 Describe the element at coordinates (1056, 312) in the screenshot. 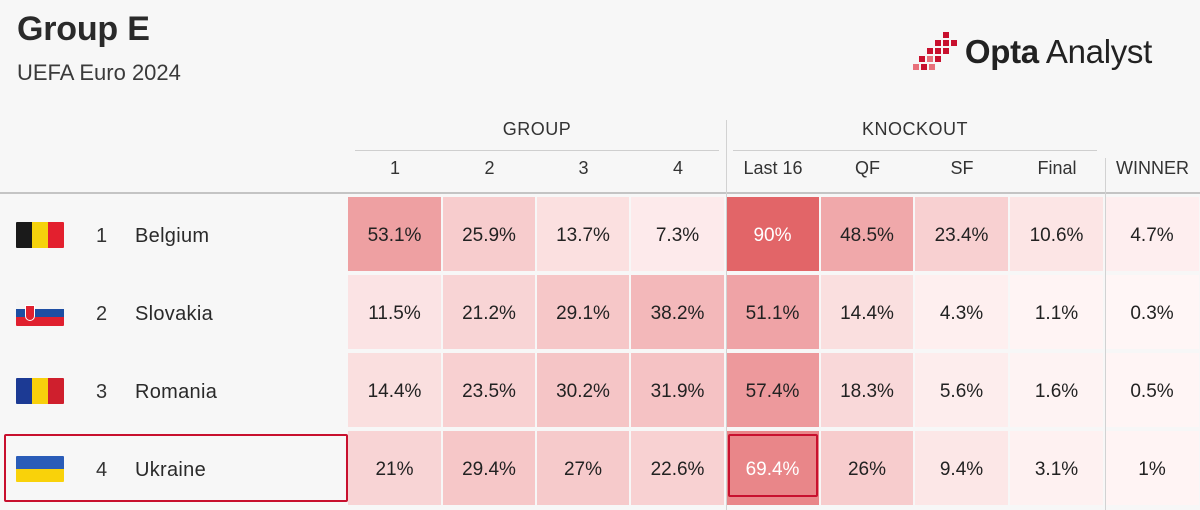

I see `probability-cell-slovakia-final: 1.1%` at that location.